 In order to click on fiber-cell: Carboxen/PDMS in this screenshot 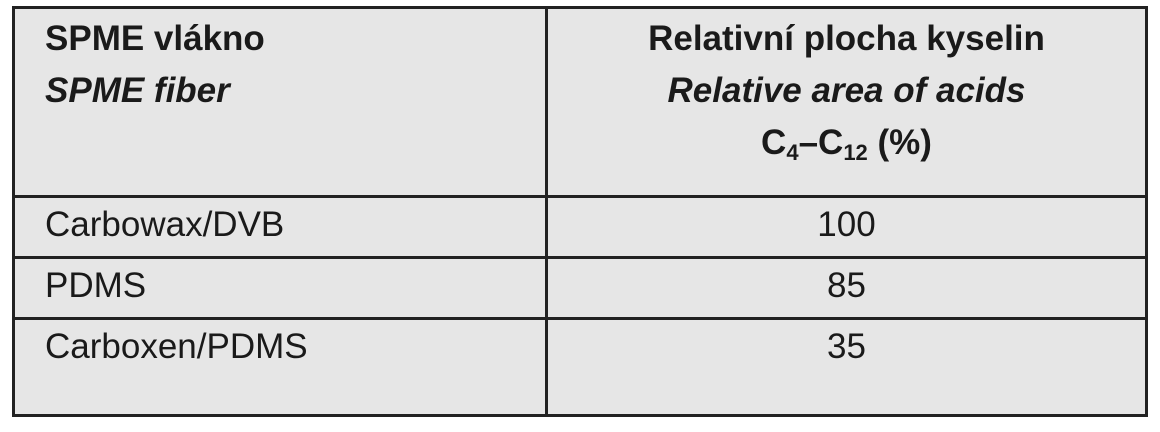, I will do `click(280, 367)`.